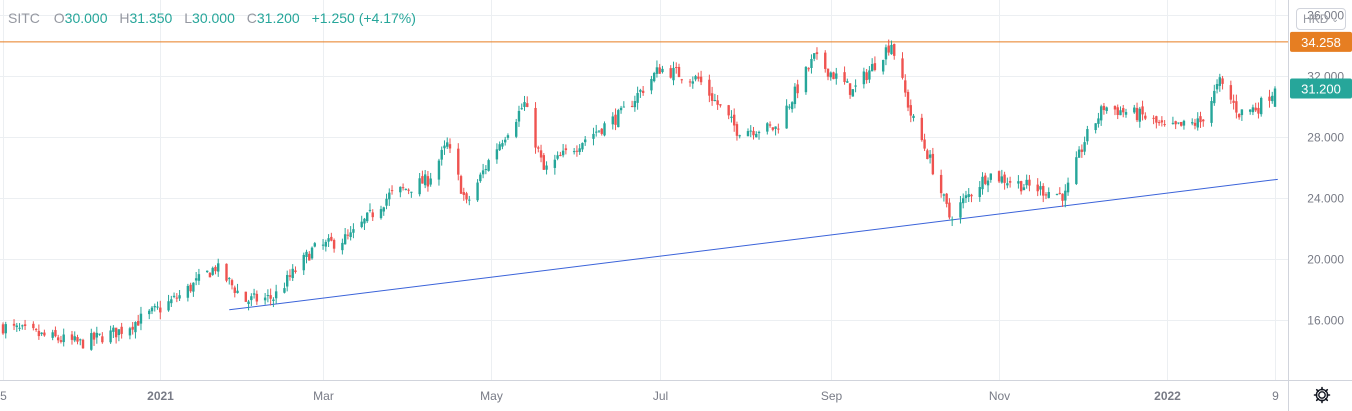 The image size is (1352, 411). I want to click on time-axis: 5 2021 Mar May Jul Sep Nov 2022 9, so click(639, 396).